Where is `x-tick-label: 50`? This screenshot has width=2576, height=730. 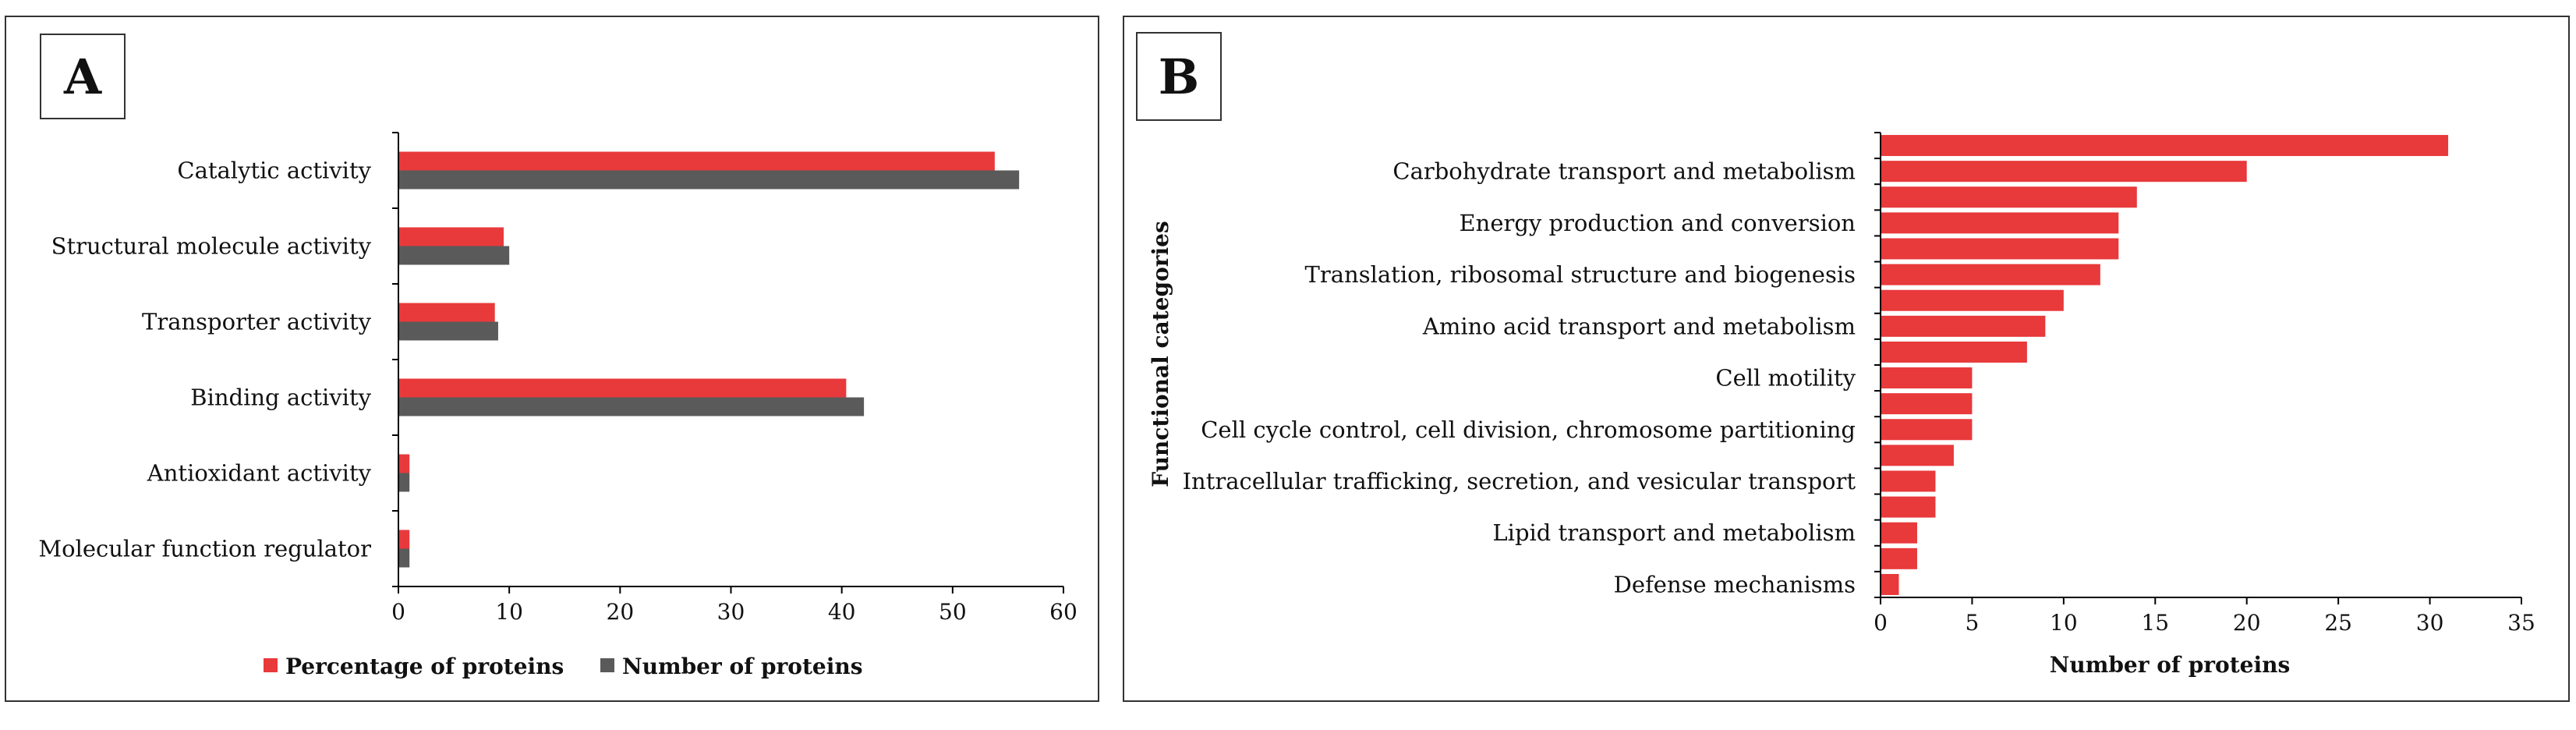
x-tick-label: 50 is located at coordinates (953, 612).